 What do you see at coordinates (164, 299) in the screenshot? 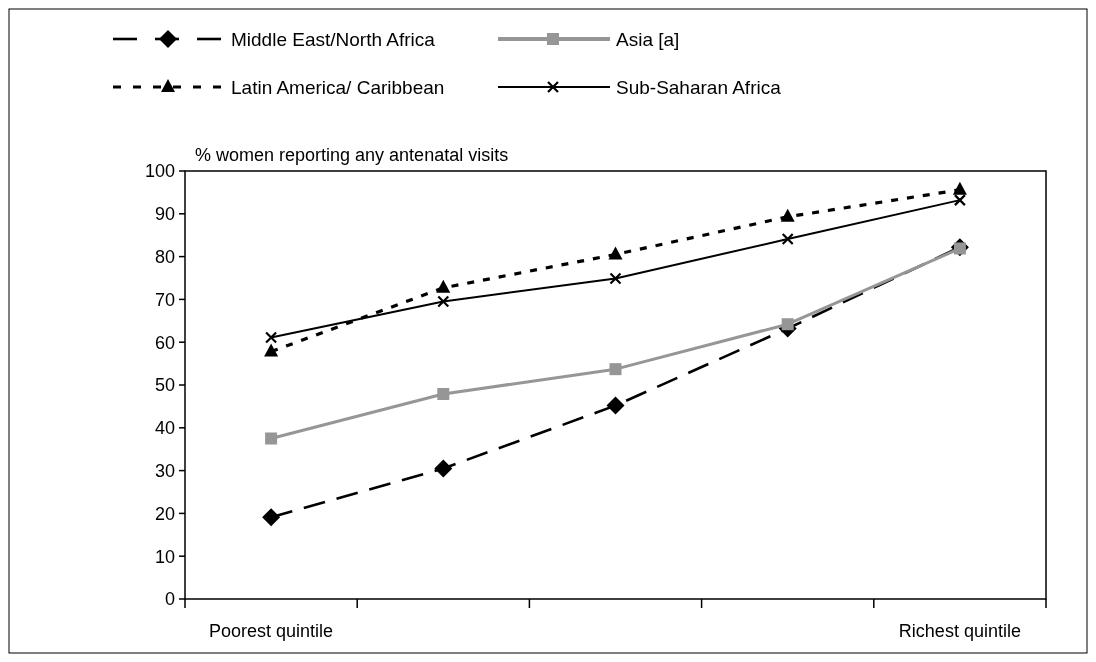
I see `y-tick-label: 70` at bounding box center [164, 299].